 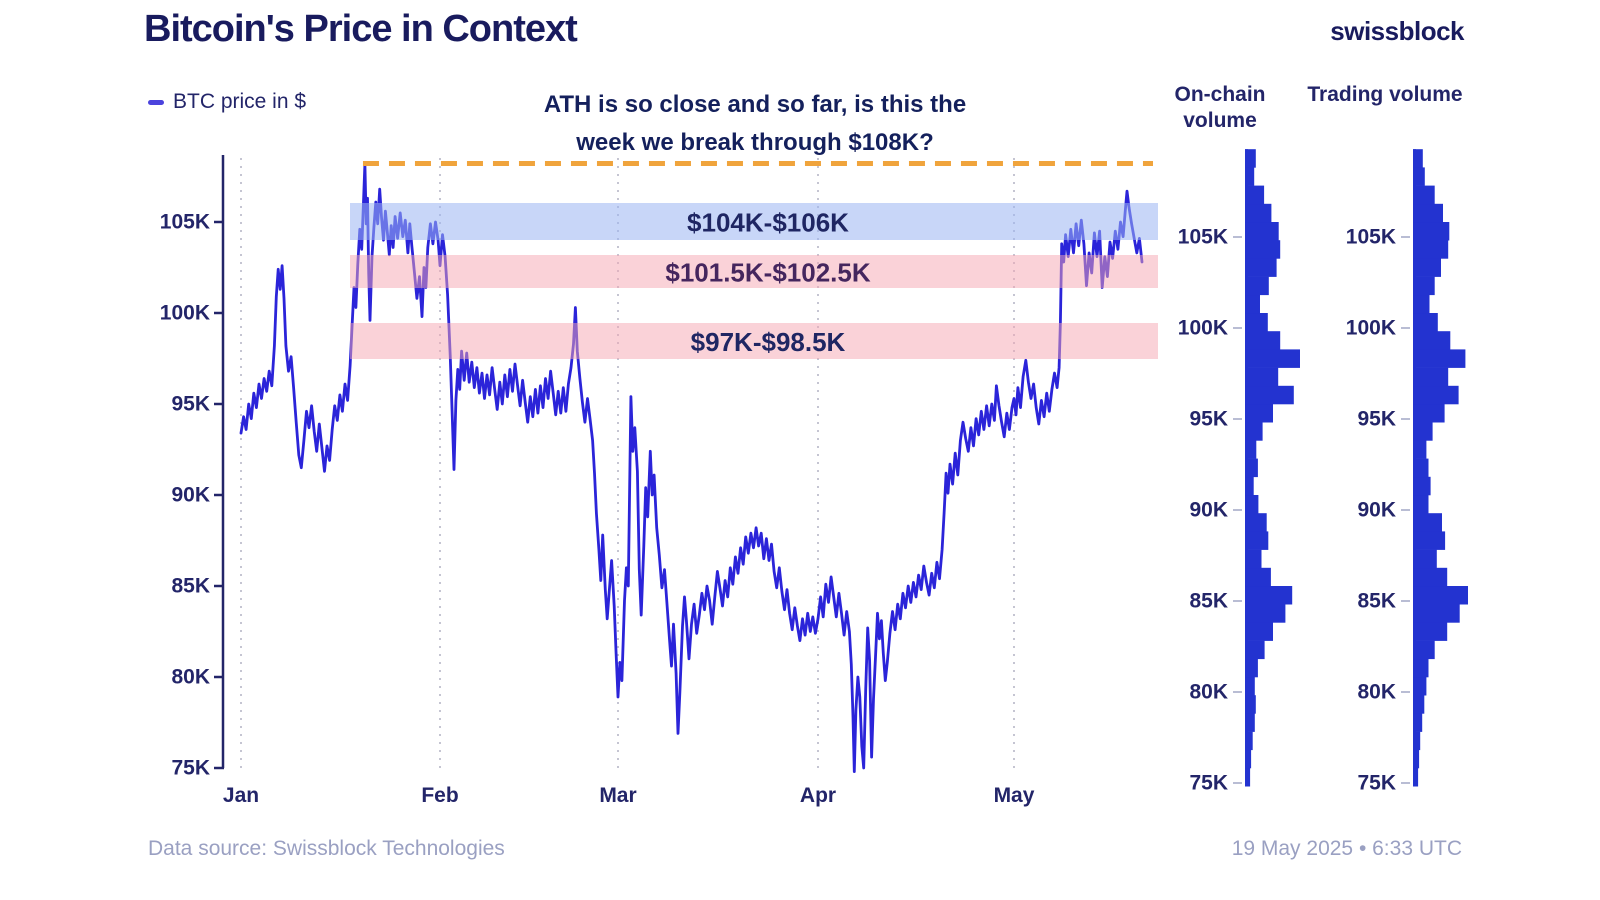 What do you see at coordinates (156, 102) in the screenshot?
I see `legend-line-swatch-icon` at bounding box center [156, 102].